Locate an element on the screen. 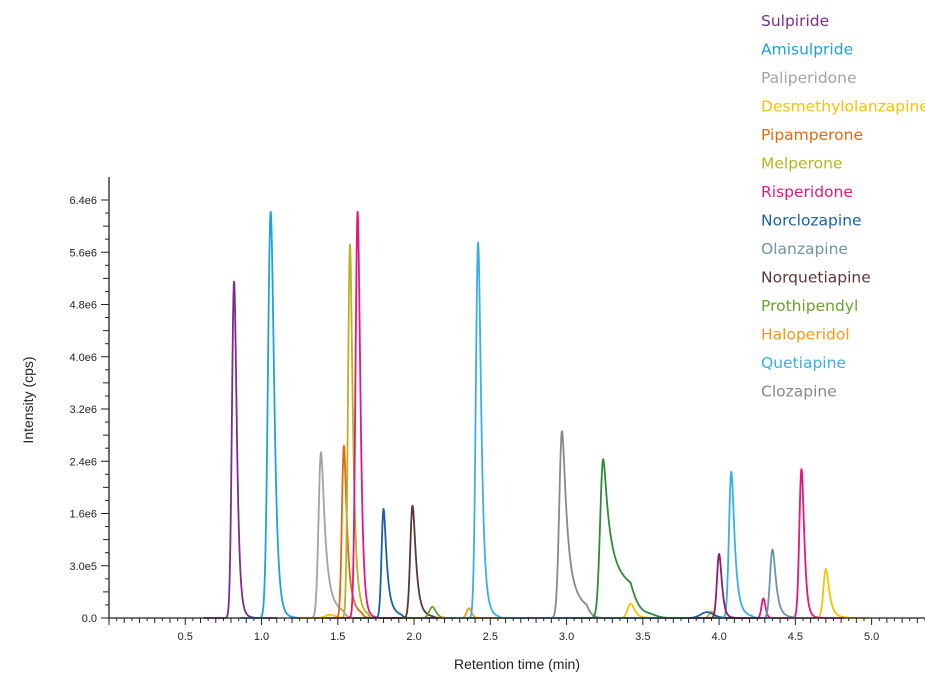  legend-item: Quetiapine is located at coordinates (803, 363).